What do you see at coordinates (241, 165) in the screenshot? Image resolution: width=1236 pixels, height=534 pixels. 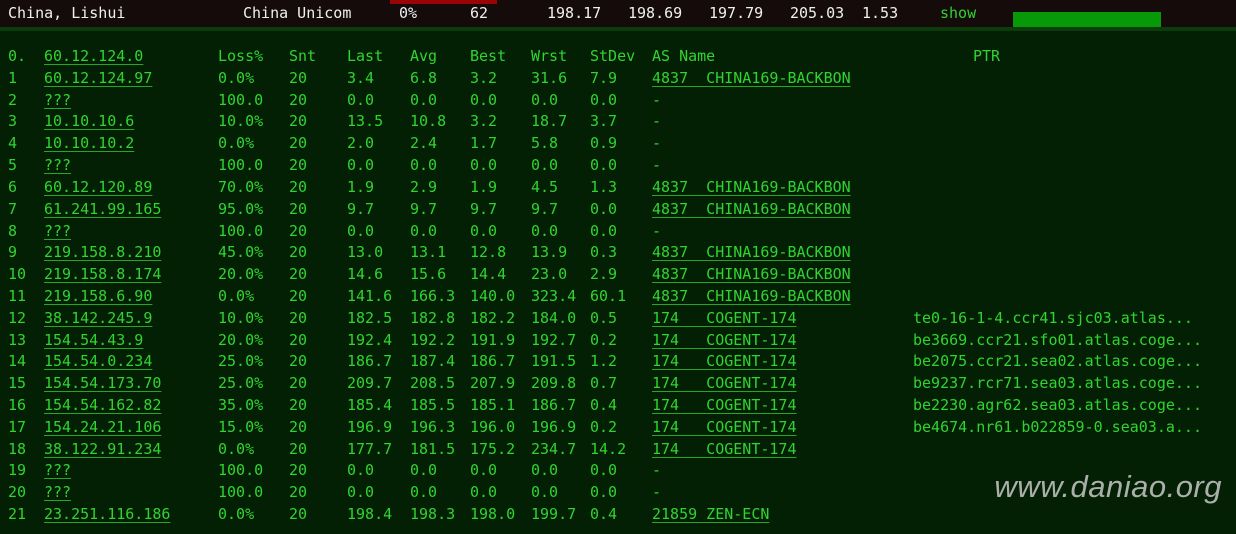 I see `cell-loss: 100.0` at bounding box center [241, 165].